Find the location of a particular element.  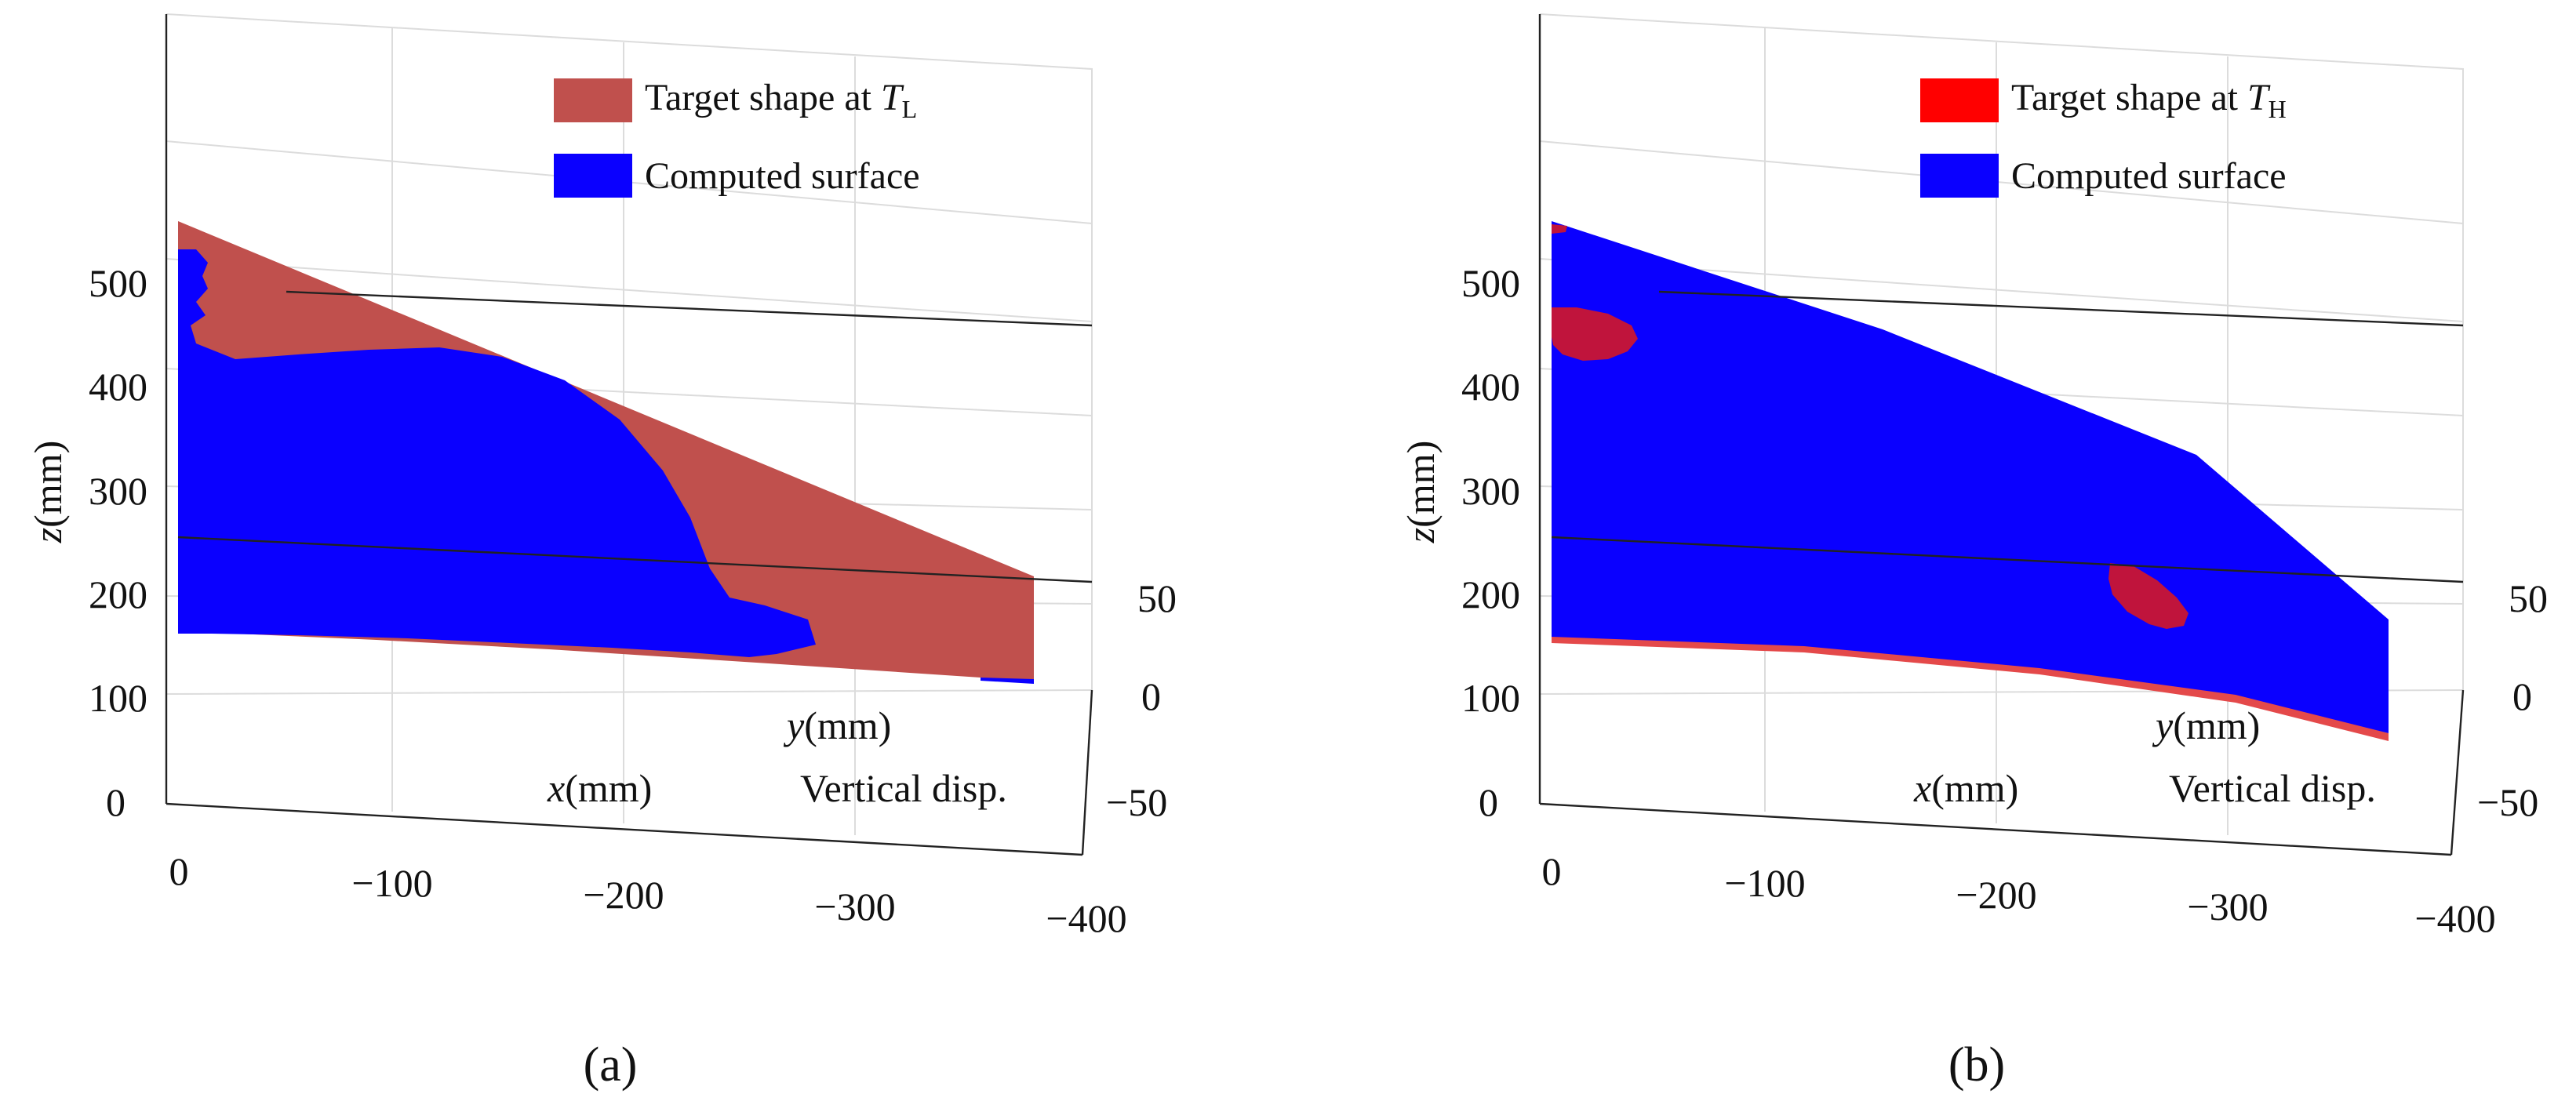

panel-a-z-tick: 300 is located at coordinates (118, 491).